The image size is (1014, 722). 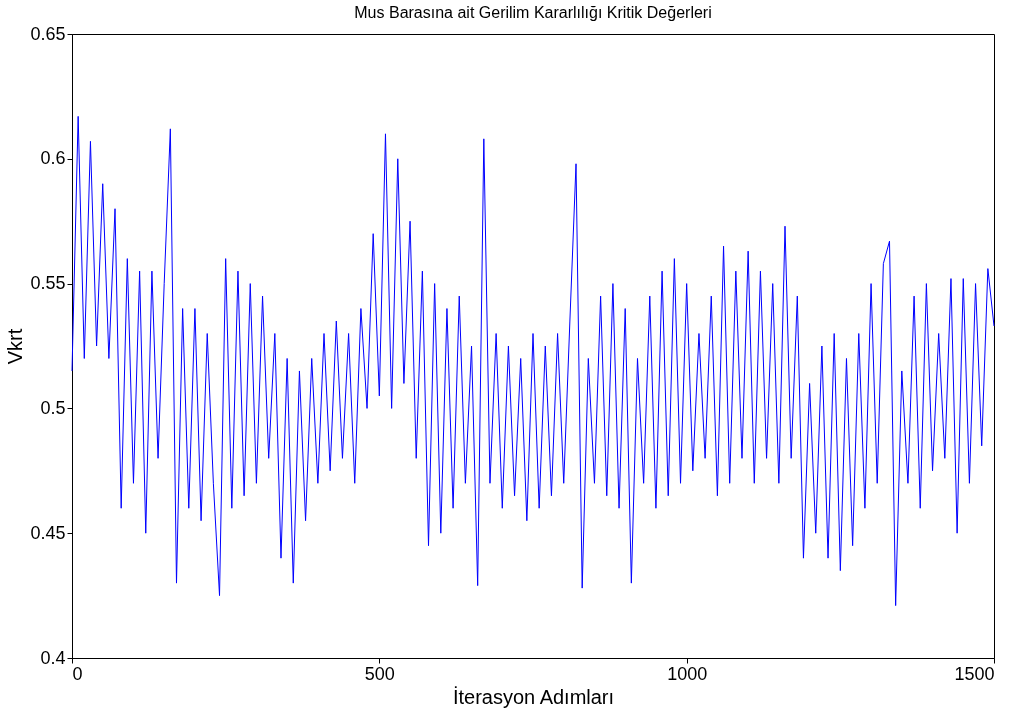 What do you see at coordinates (48, 532) in the screenshot?
I see `y-tick-label: 0.45` at bounding box center [48, 532].